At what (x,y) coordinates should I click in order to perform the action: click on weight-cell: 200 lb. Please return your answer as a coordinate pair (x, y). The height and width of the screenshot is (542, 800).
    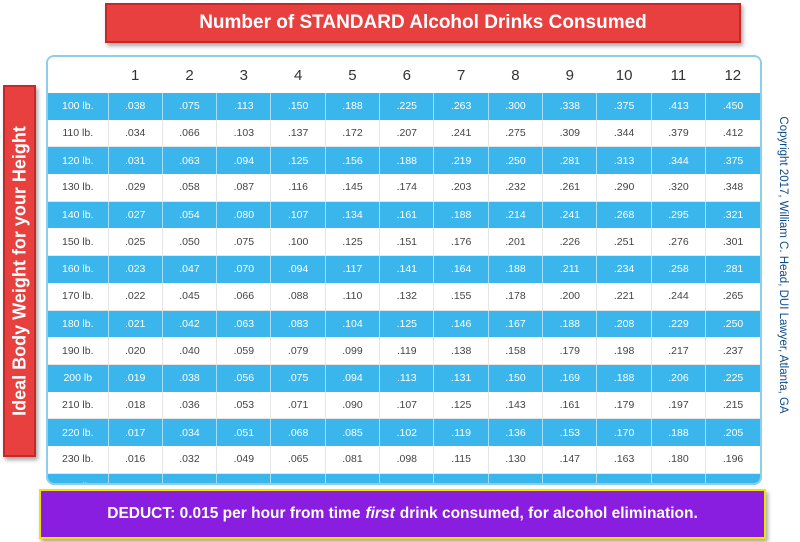
    Looking at the image, I should click on (78, 378).